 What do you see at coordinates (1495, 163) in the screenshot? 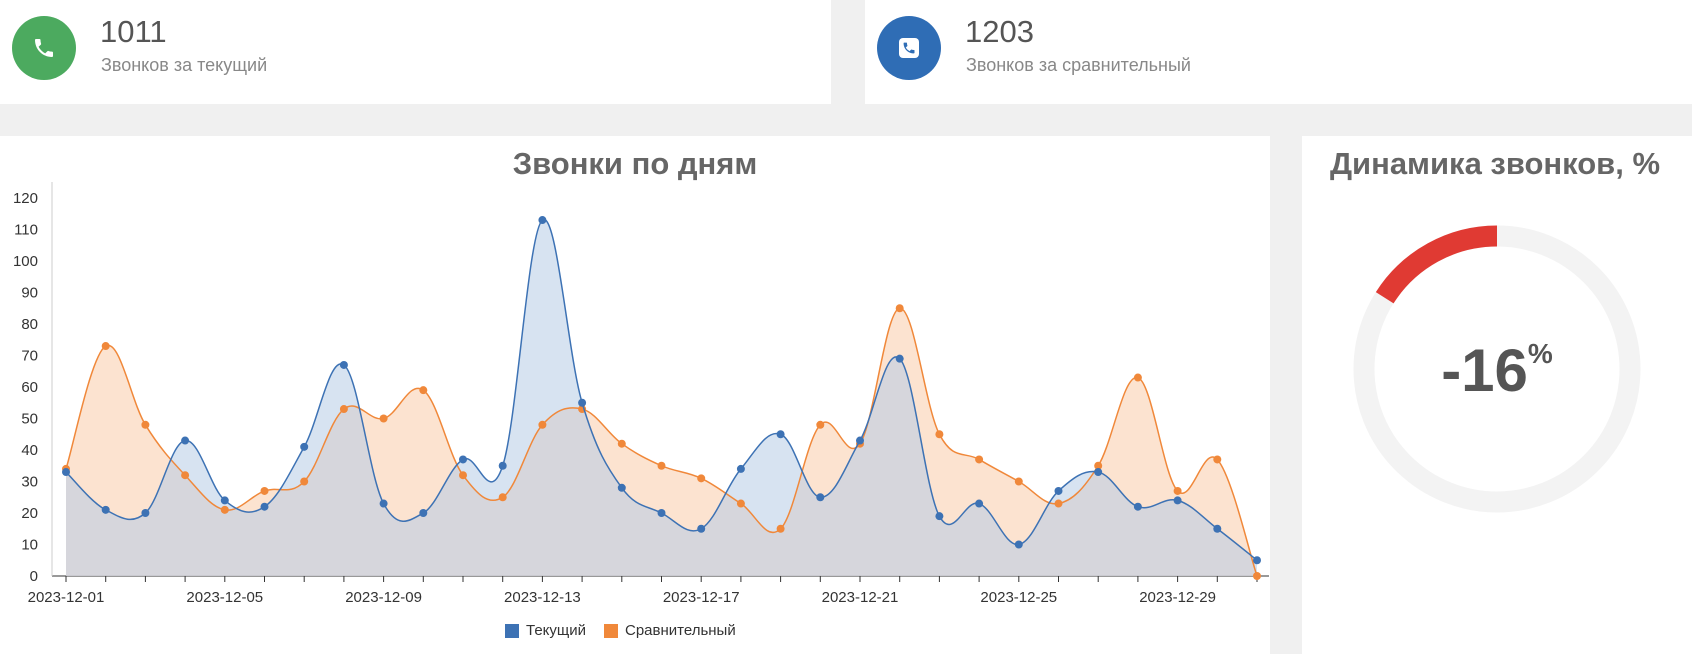
I see `gauge-title: Динамика звонков, %` at bounding box center [1495, 163].